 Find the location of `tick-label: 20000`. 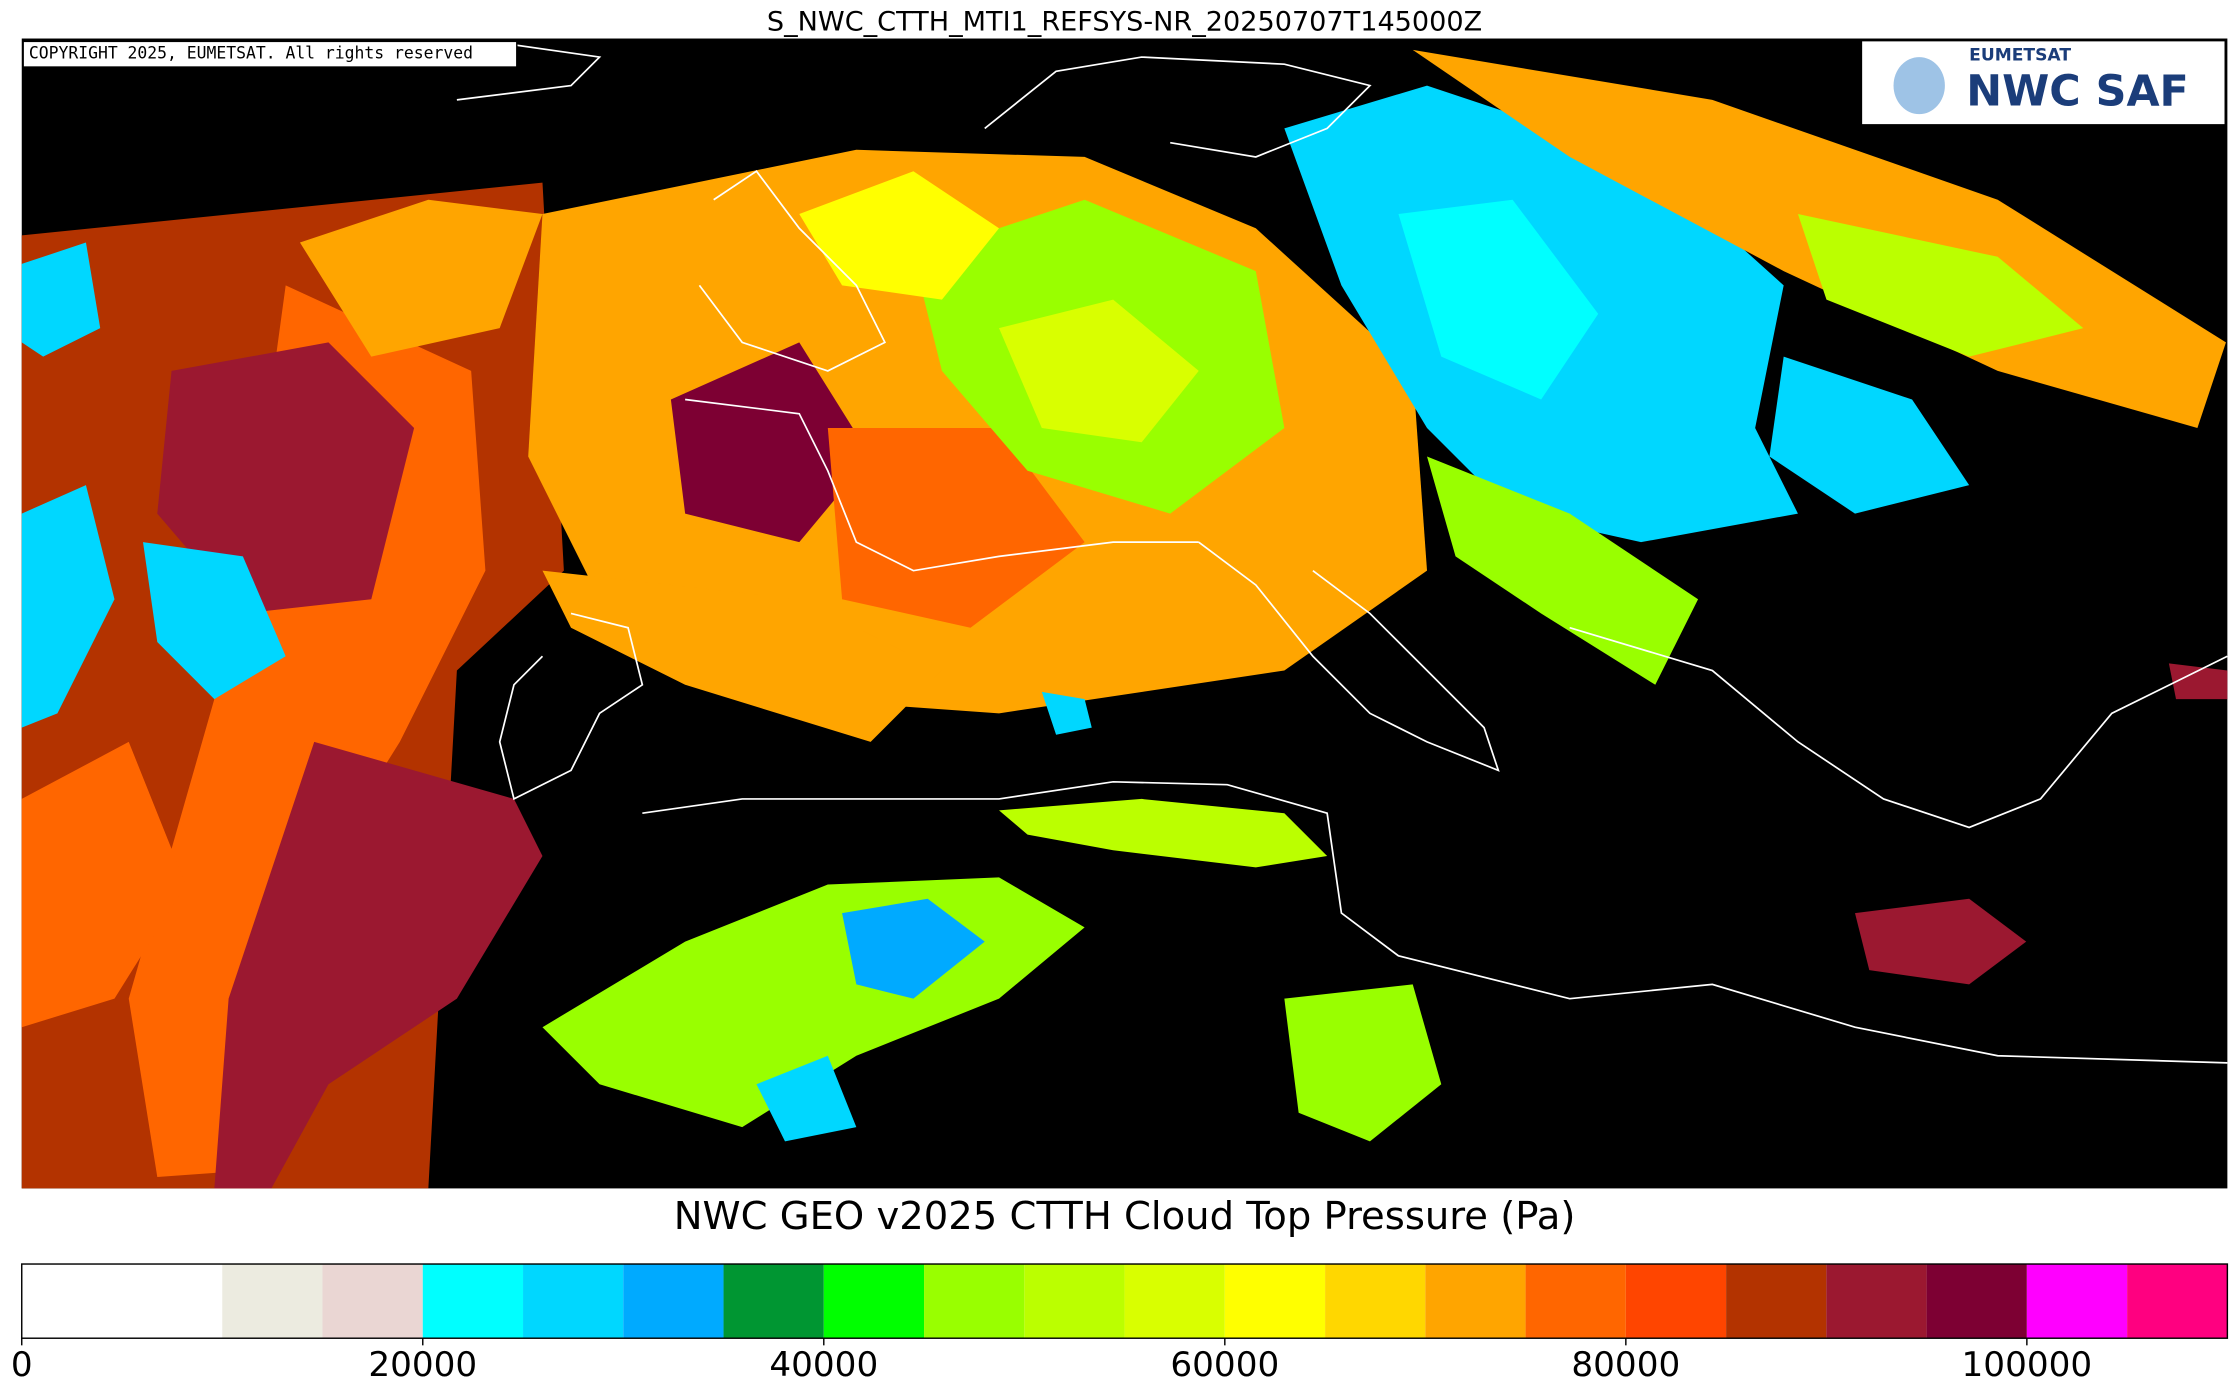

tick-label: 20000 is located at coordinates (422, 1365).